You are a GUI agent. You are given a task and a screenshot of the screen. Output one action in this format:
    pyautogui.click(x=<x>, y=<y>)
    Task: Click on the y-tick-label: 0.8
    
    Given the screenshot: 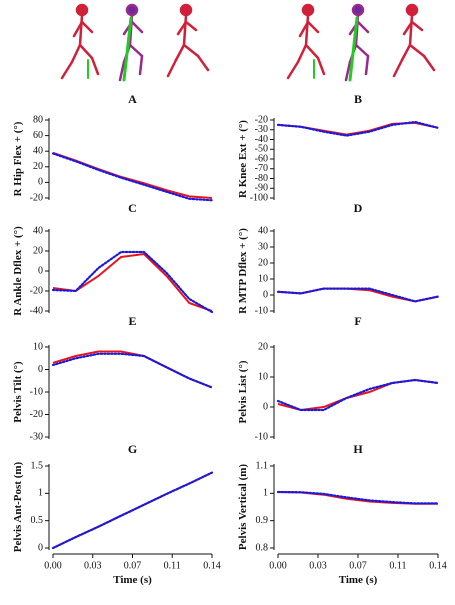 What is the action you would take?
    pyautogui.click(x=262, y=547)
    